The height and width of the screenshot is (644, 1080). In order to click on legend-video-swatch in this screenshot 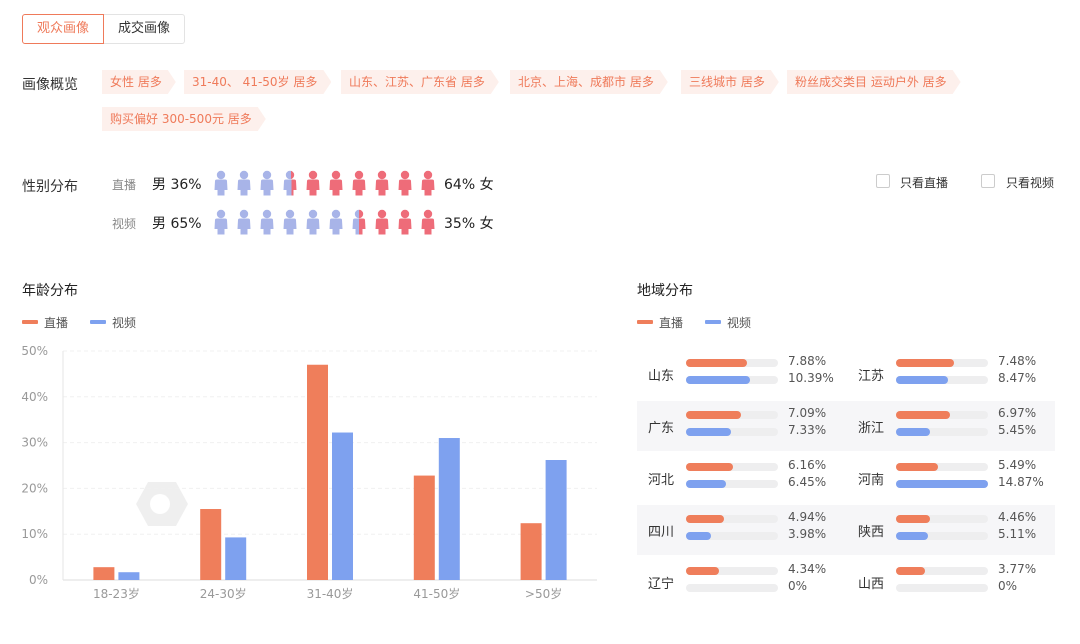, I will do `click(98, 322)`.